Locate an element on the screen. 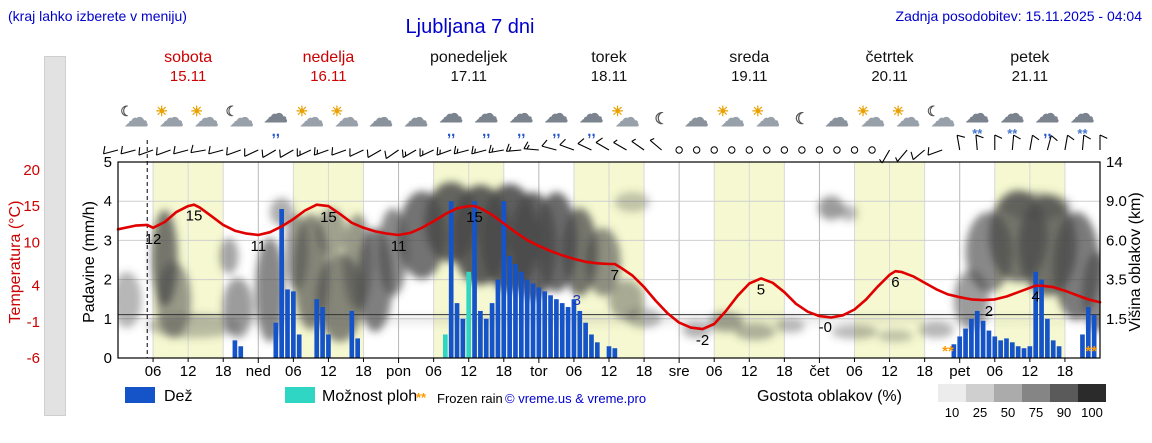  day-header-ponedeljek: ponedeljek 17.11 is located at coordinates (469, 67).